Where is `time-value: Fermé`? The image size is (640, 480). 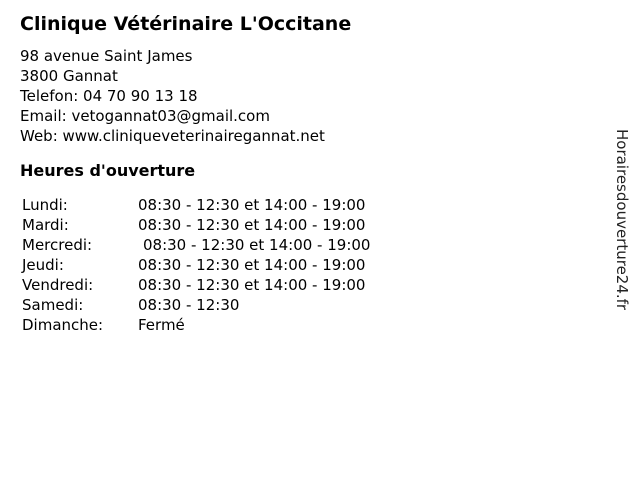
time-value: Fermé is located at coordinates (161, 325).